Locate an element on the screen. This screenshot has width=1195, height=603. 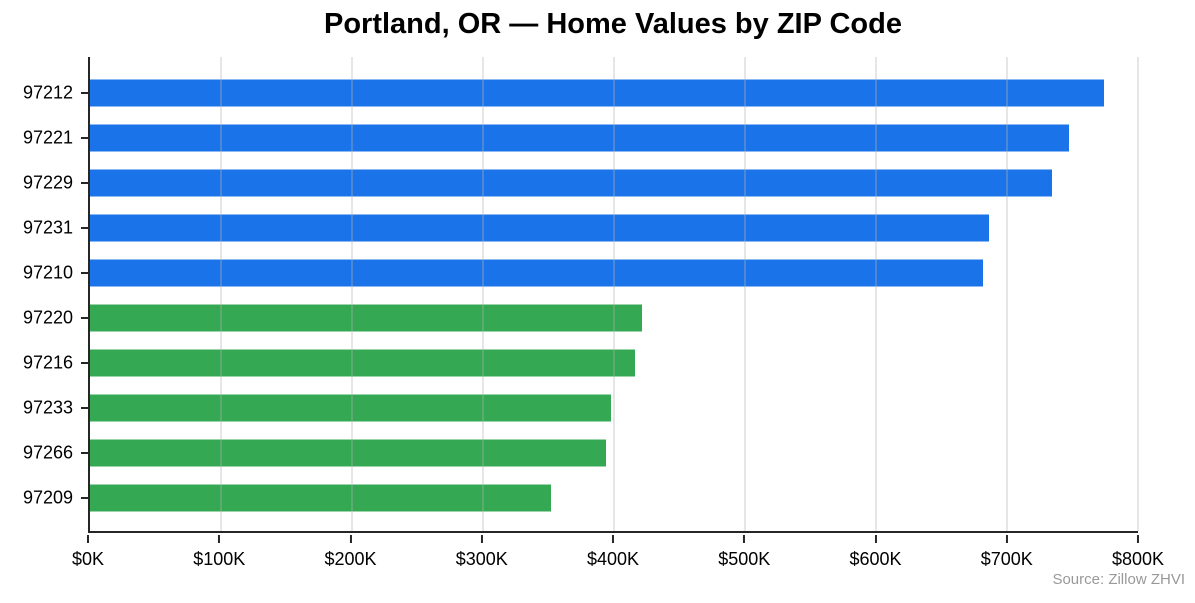
x-tick: $400K is located at coordinates (613, 552).